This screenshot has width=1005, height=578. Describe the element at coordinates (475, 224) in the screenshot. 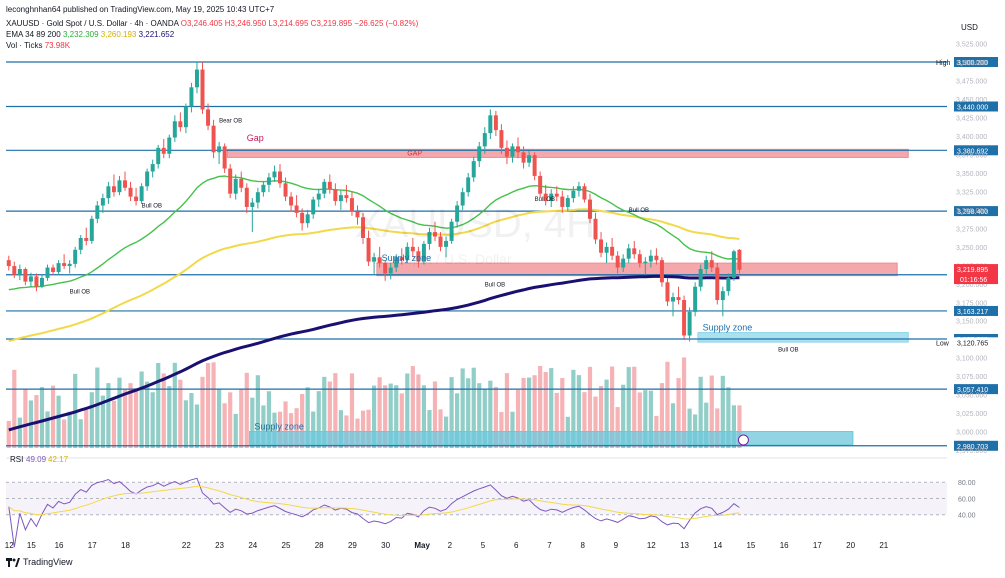

I see `watermark-symbol: XAUUSD, 4H` at that location.